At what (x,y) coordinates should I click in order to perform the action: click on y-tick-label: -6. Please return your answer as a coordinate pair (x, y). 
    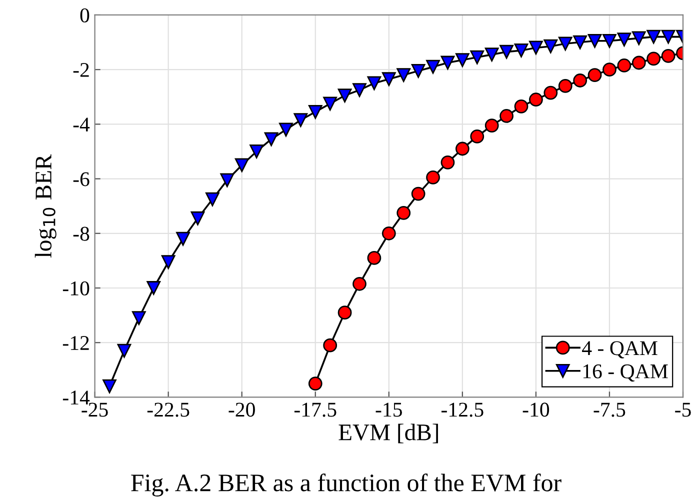
    Looking at the image, I should click on (81, 179).